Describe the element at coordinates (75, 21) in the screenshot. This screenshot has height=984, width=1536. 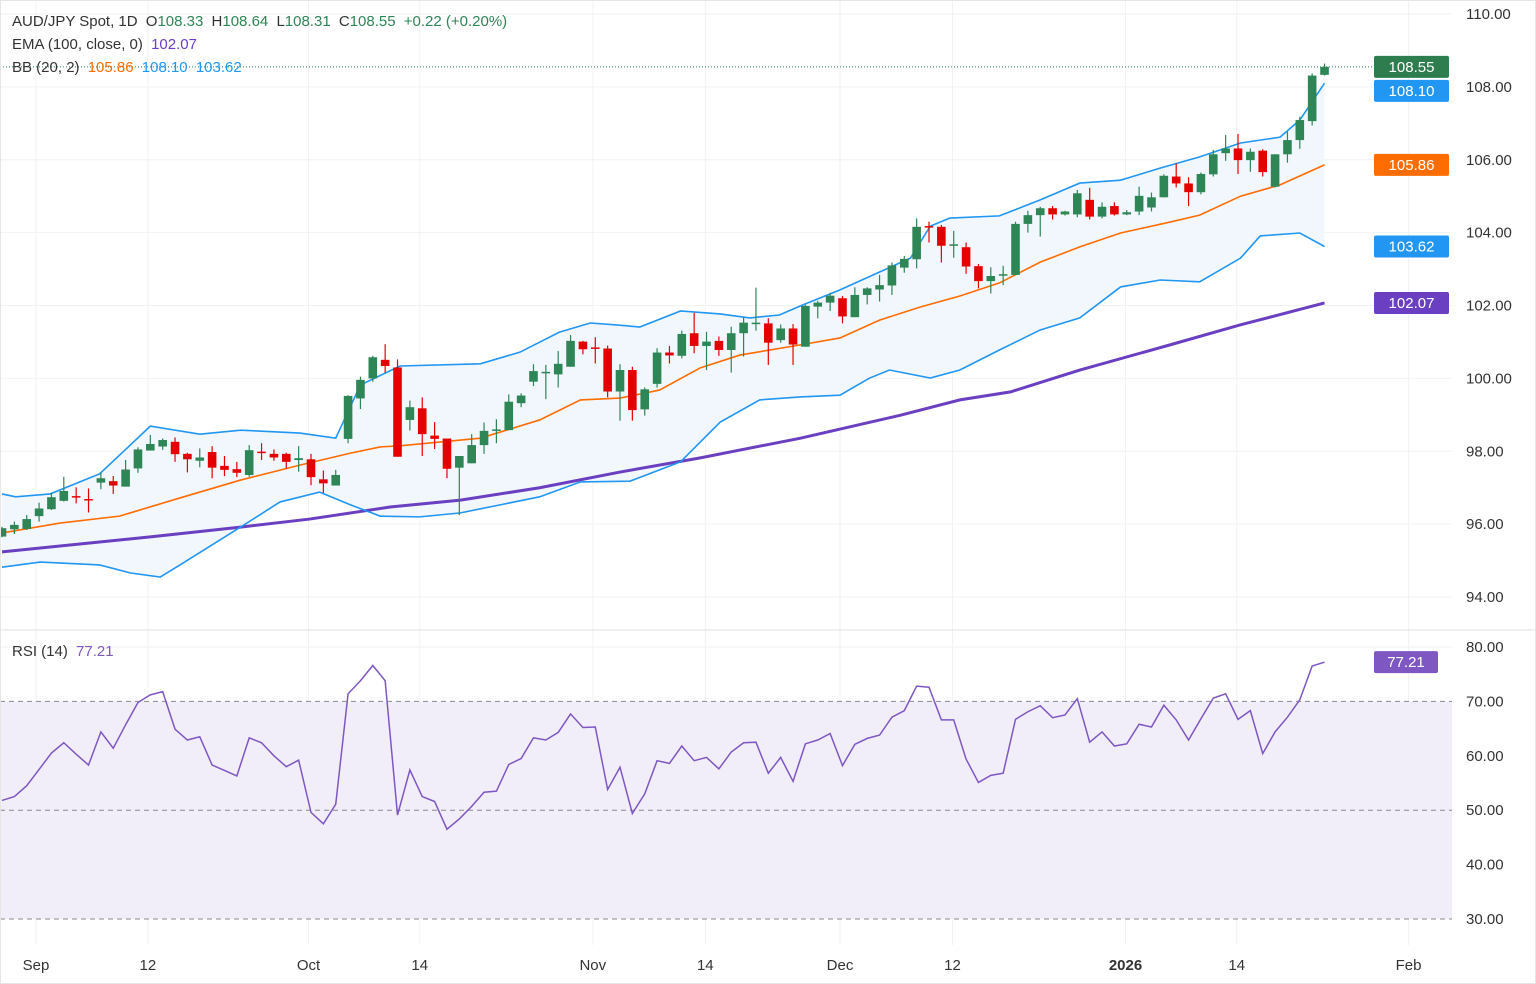
I see `symbol-title: AUD/JPY Spot, 1D` at that location.